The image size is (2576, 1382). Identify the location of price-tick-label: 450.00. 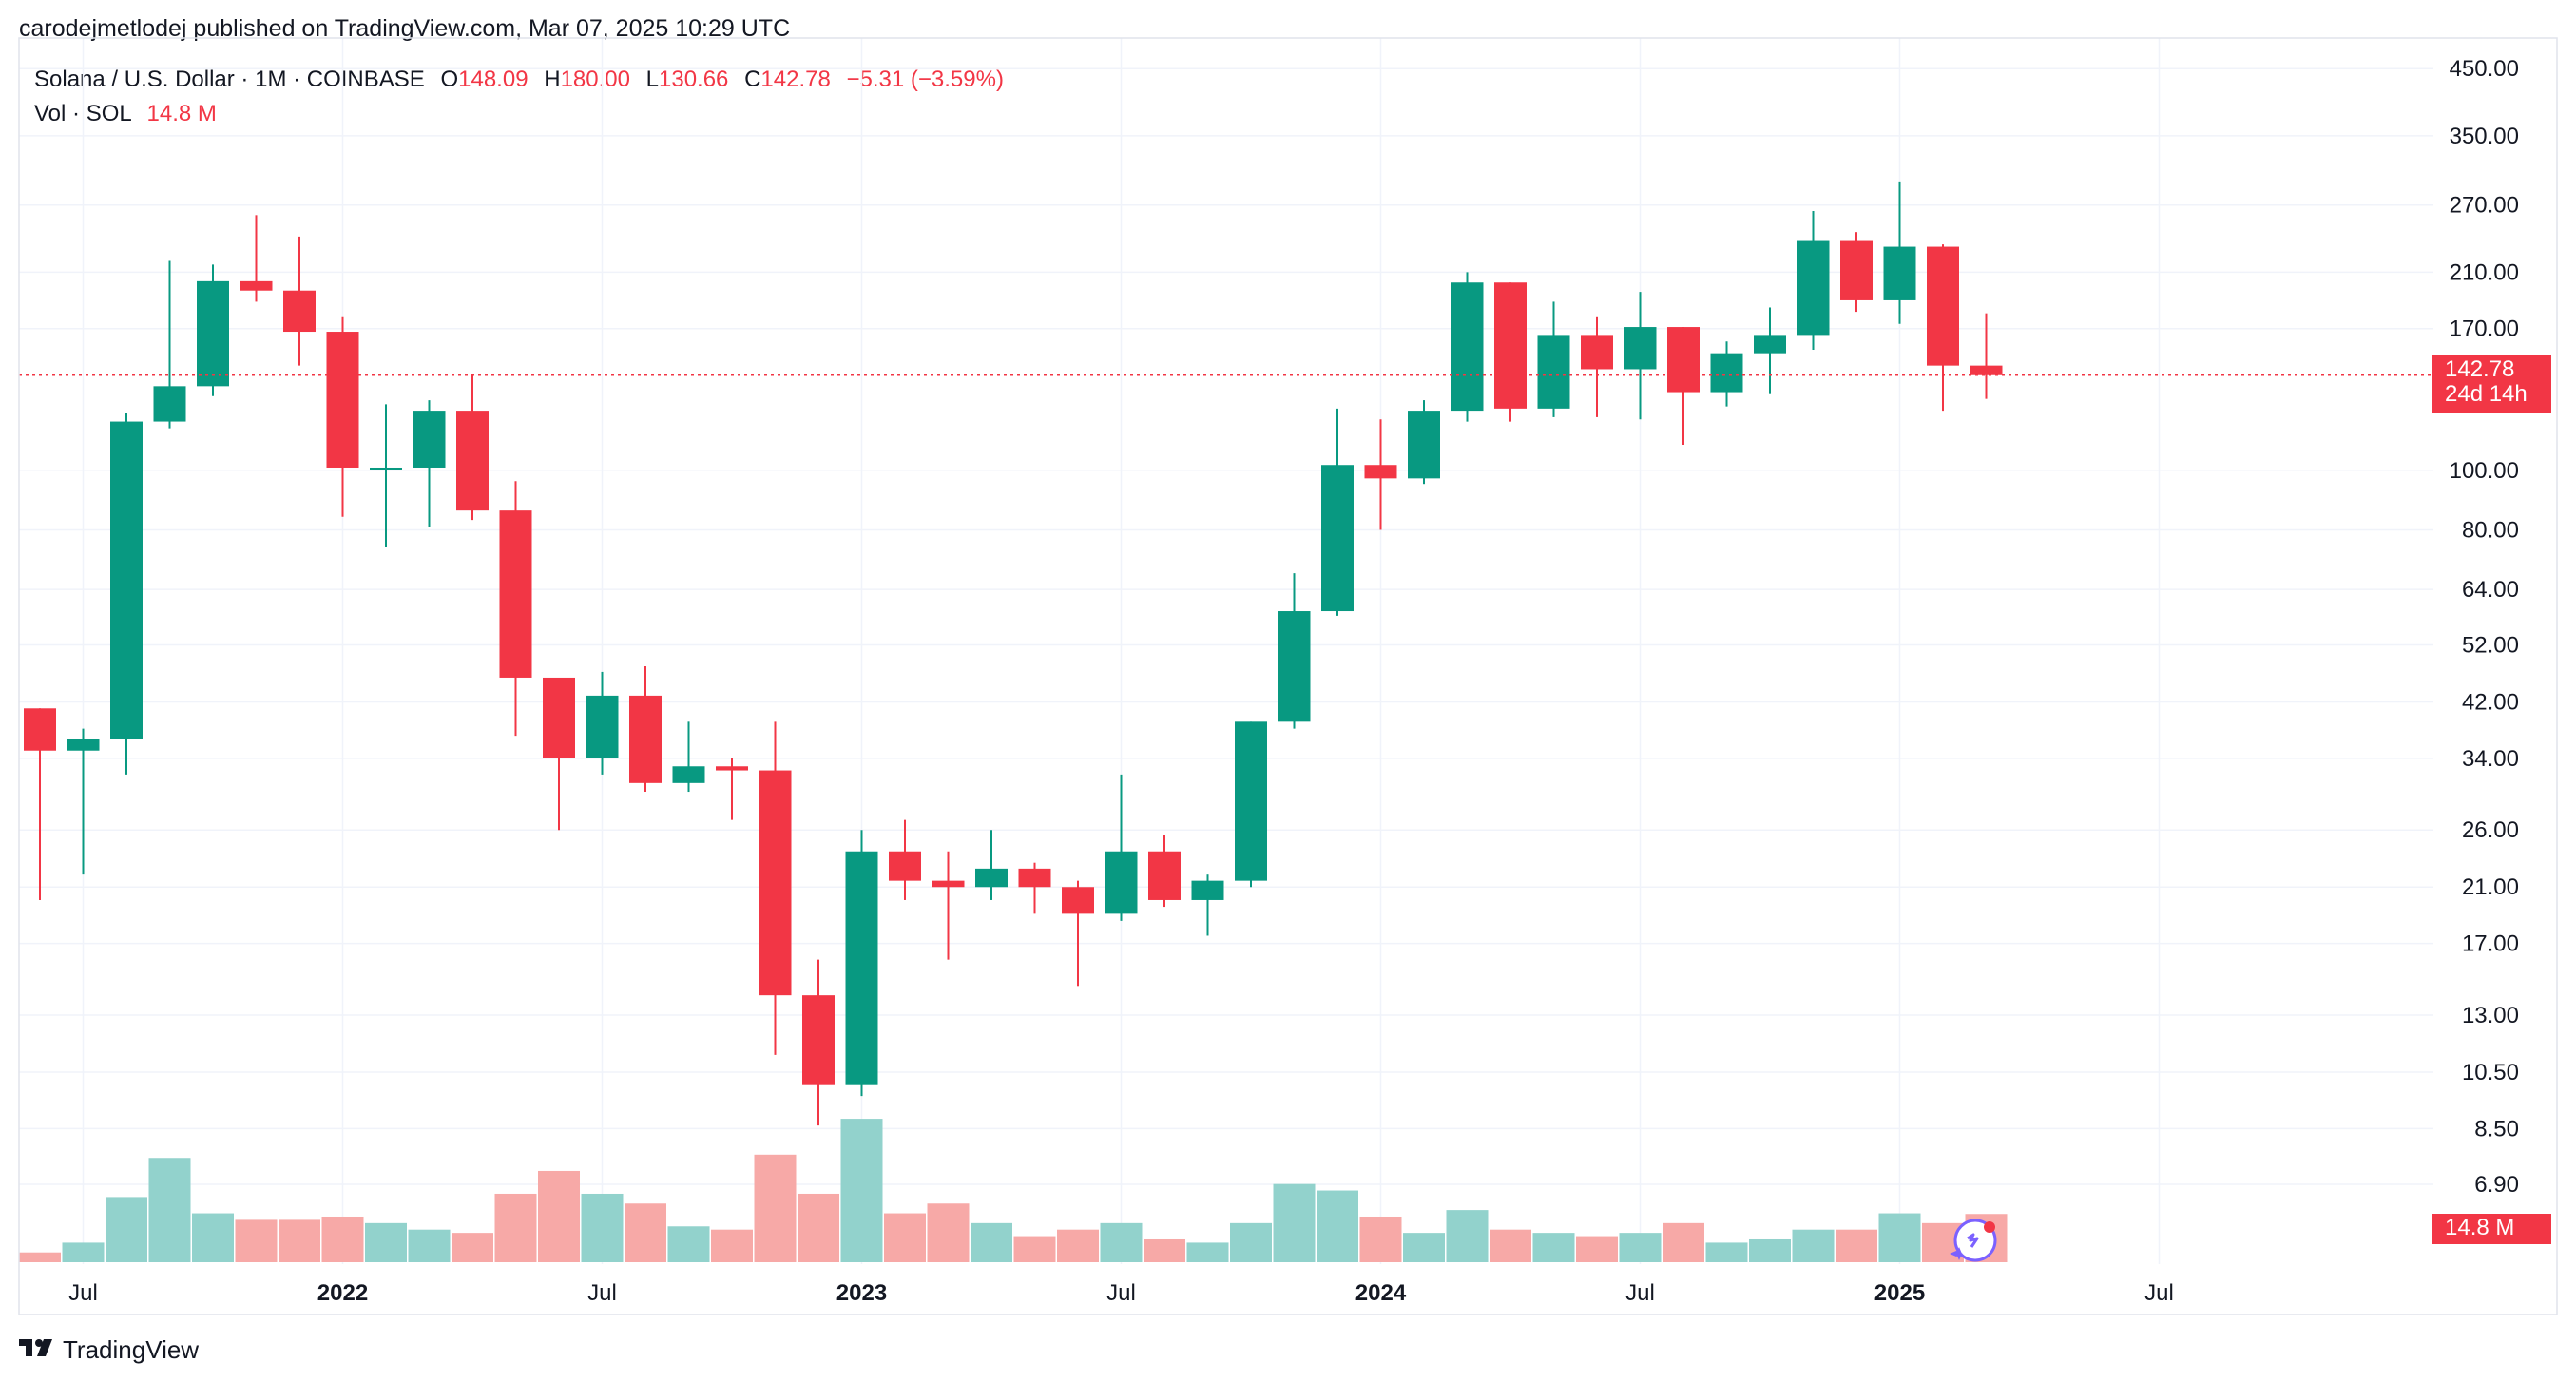
(2484, 69).